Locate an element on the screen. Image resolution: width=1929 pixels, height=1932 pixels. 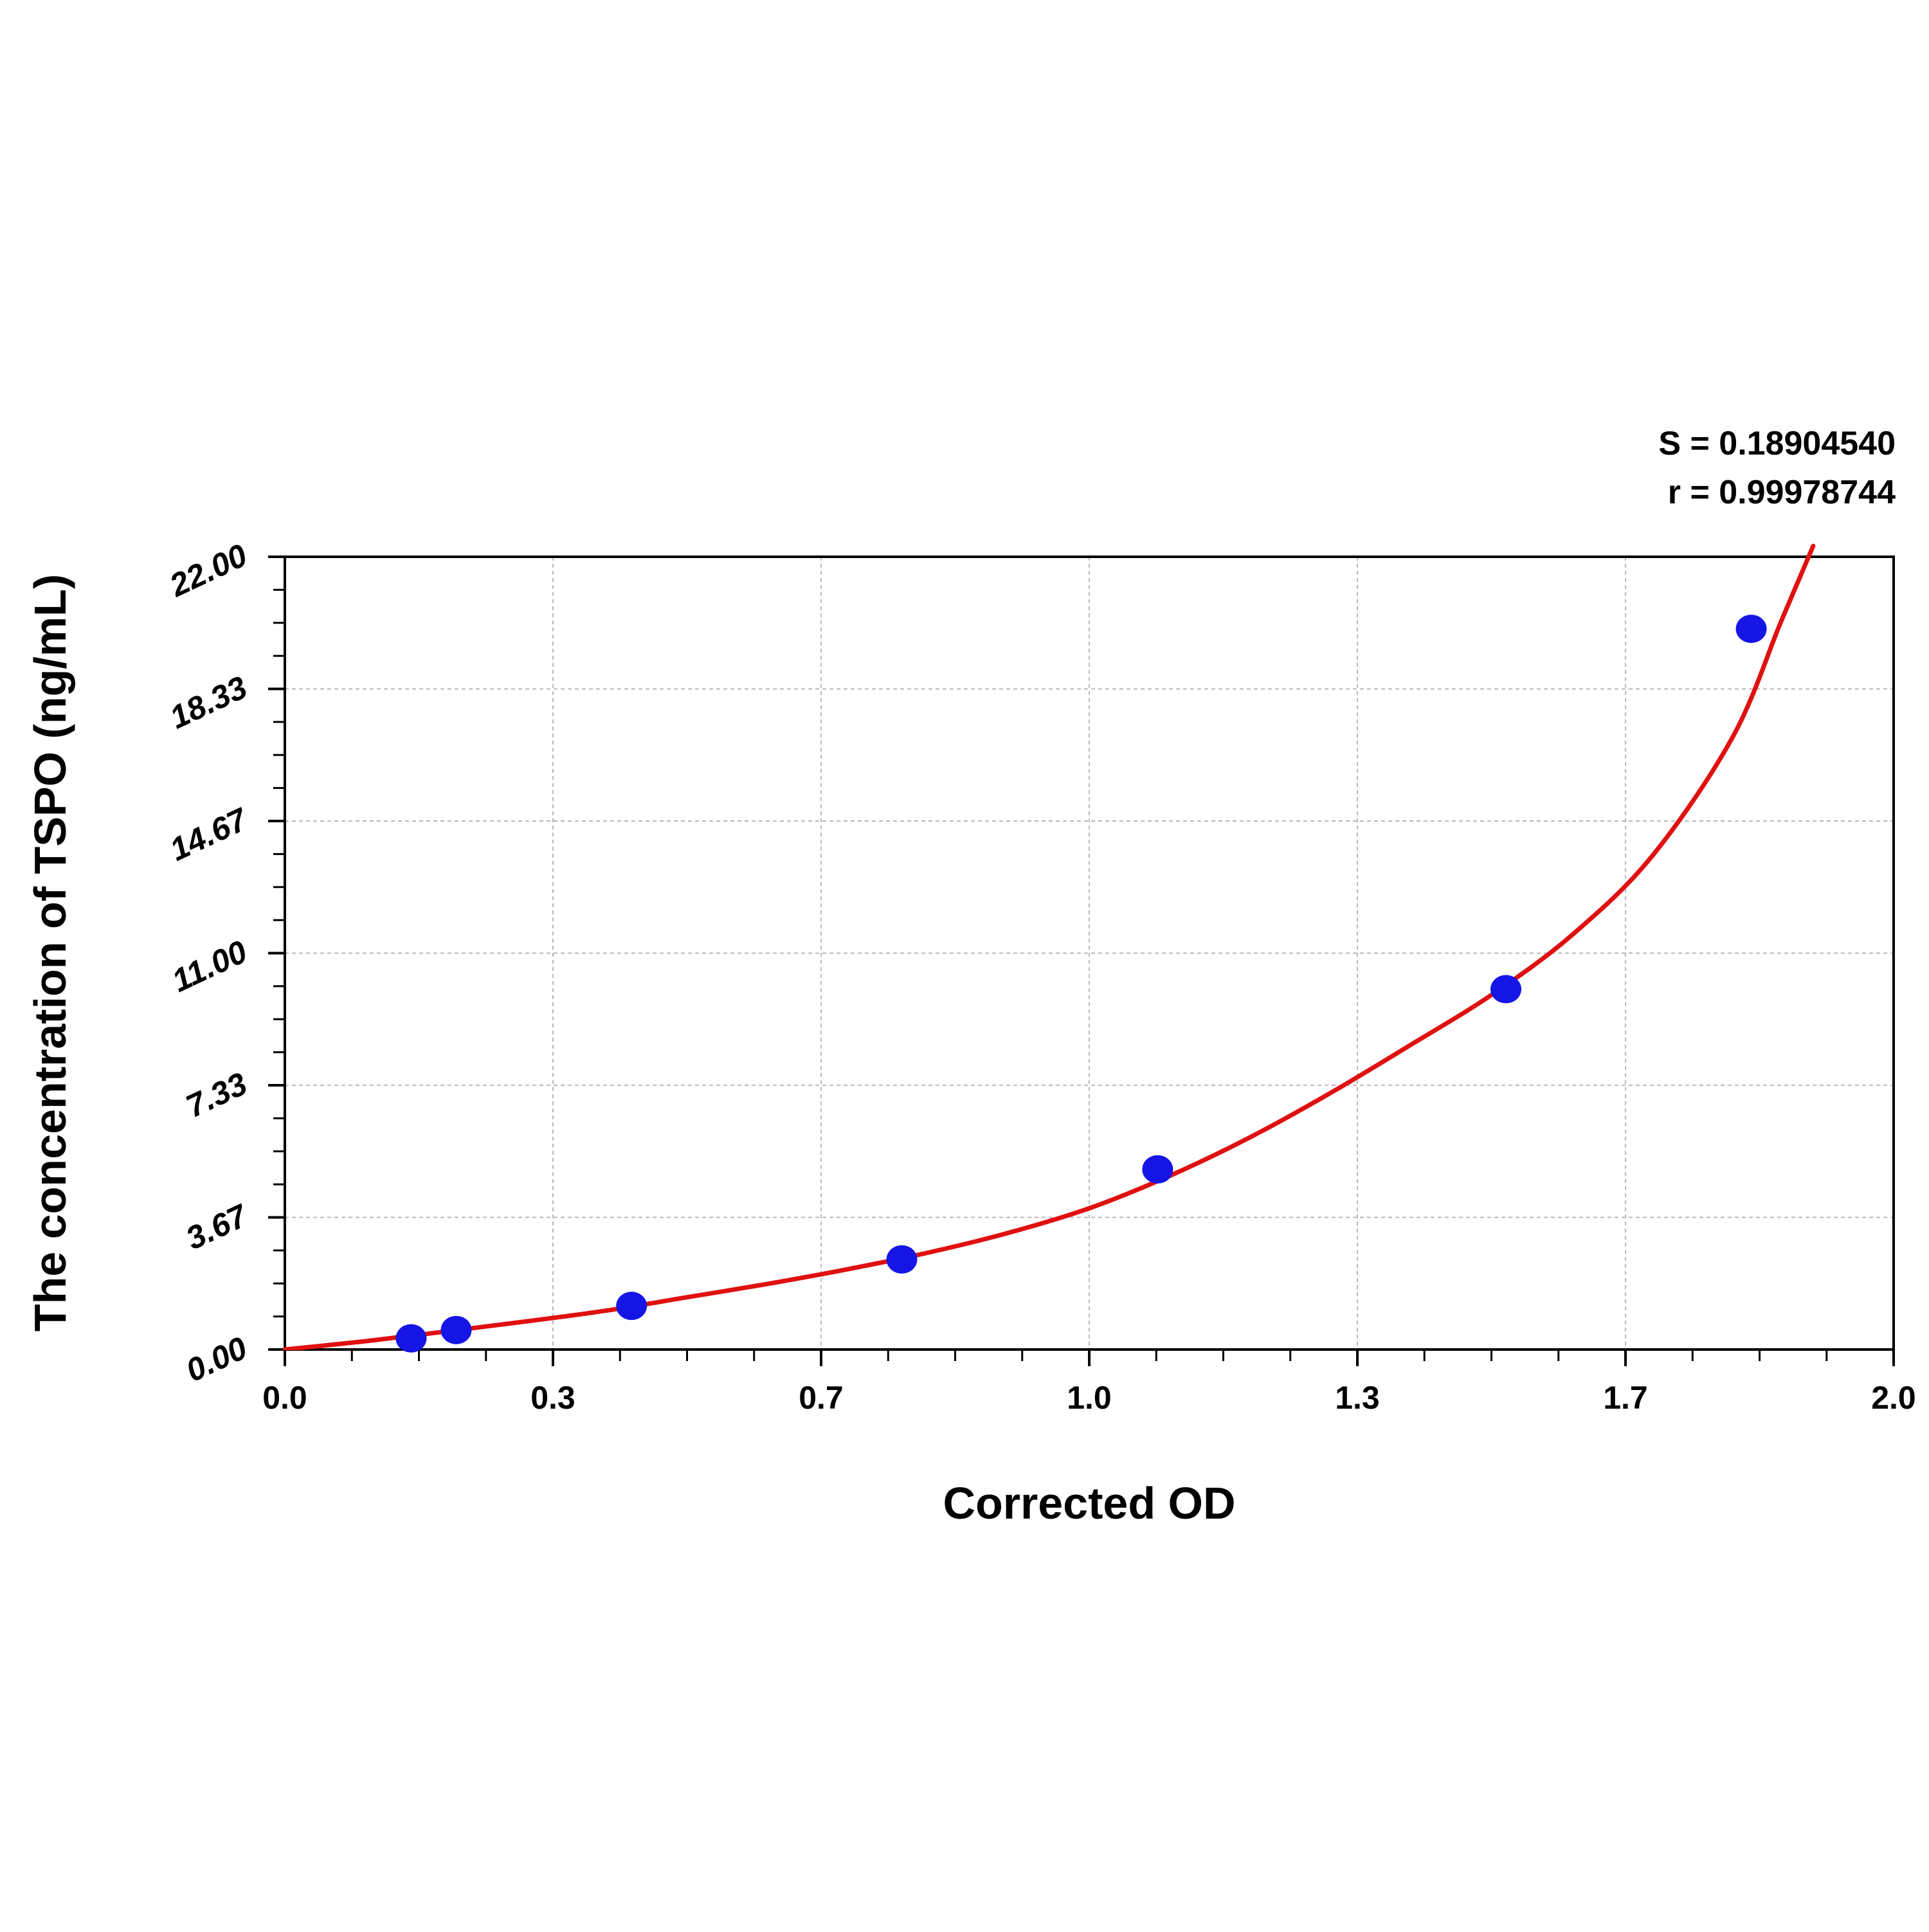
x-tick-label: 2.0 is located at coordinates (1894, 1398).